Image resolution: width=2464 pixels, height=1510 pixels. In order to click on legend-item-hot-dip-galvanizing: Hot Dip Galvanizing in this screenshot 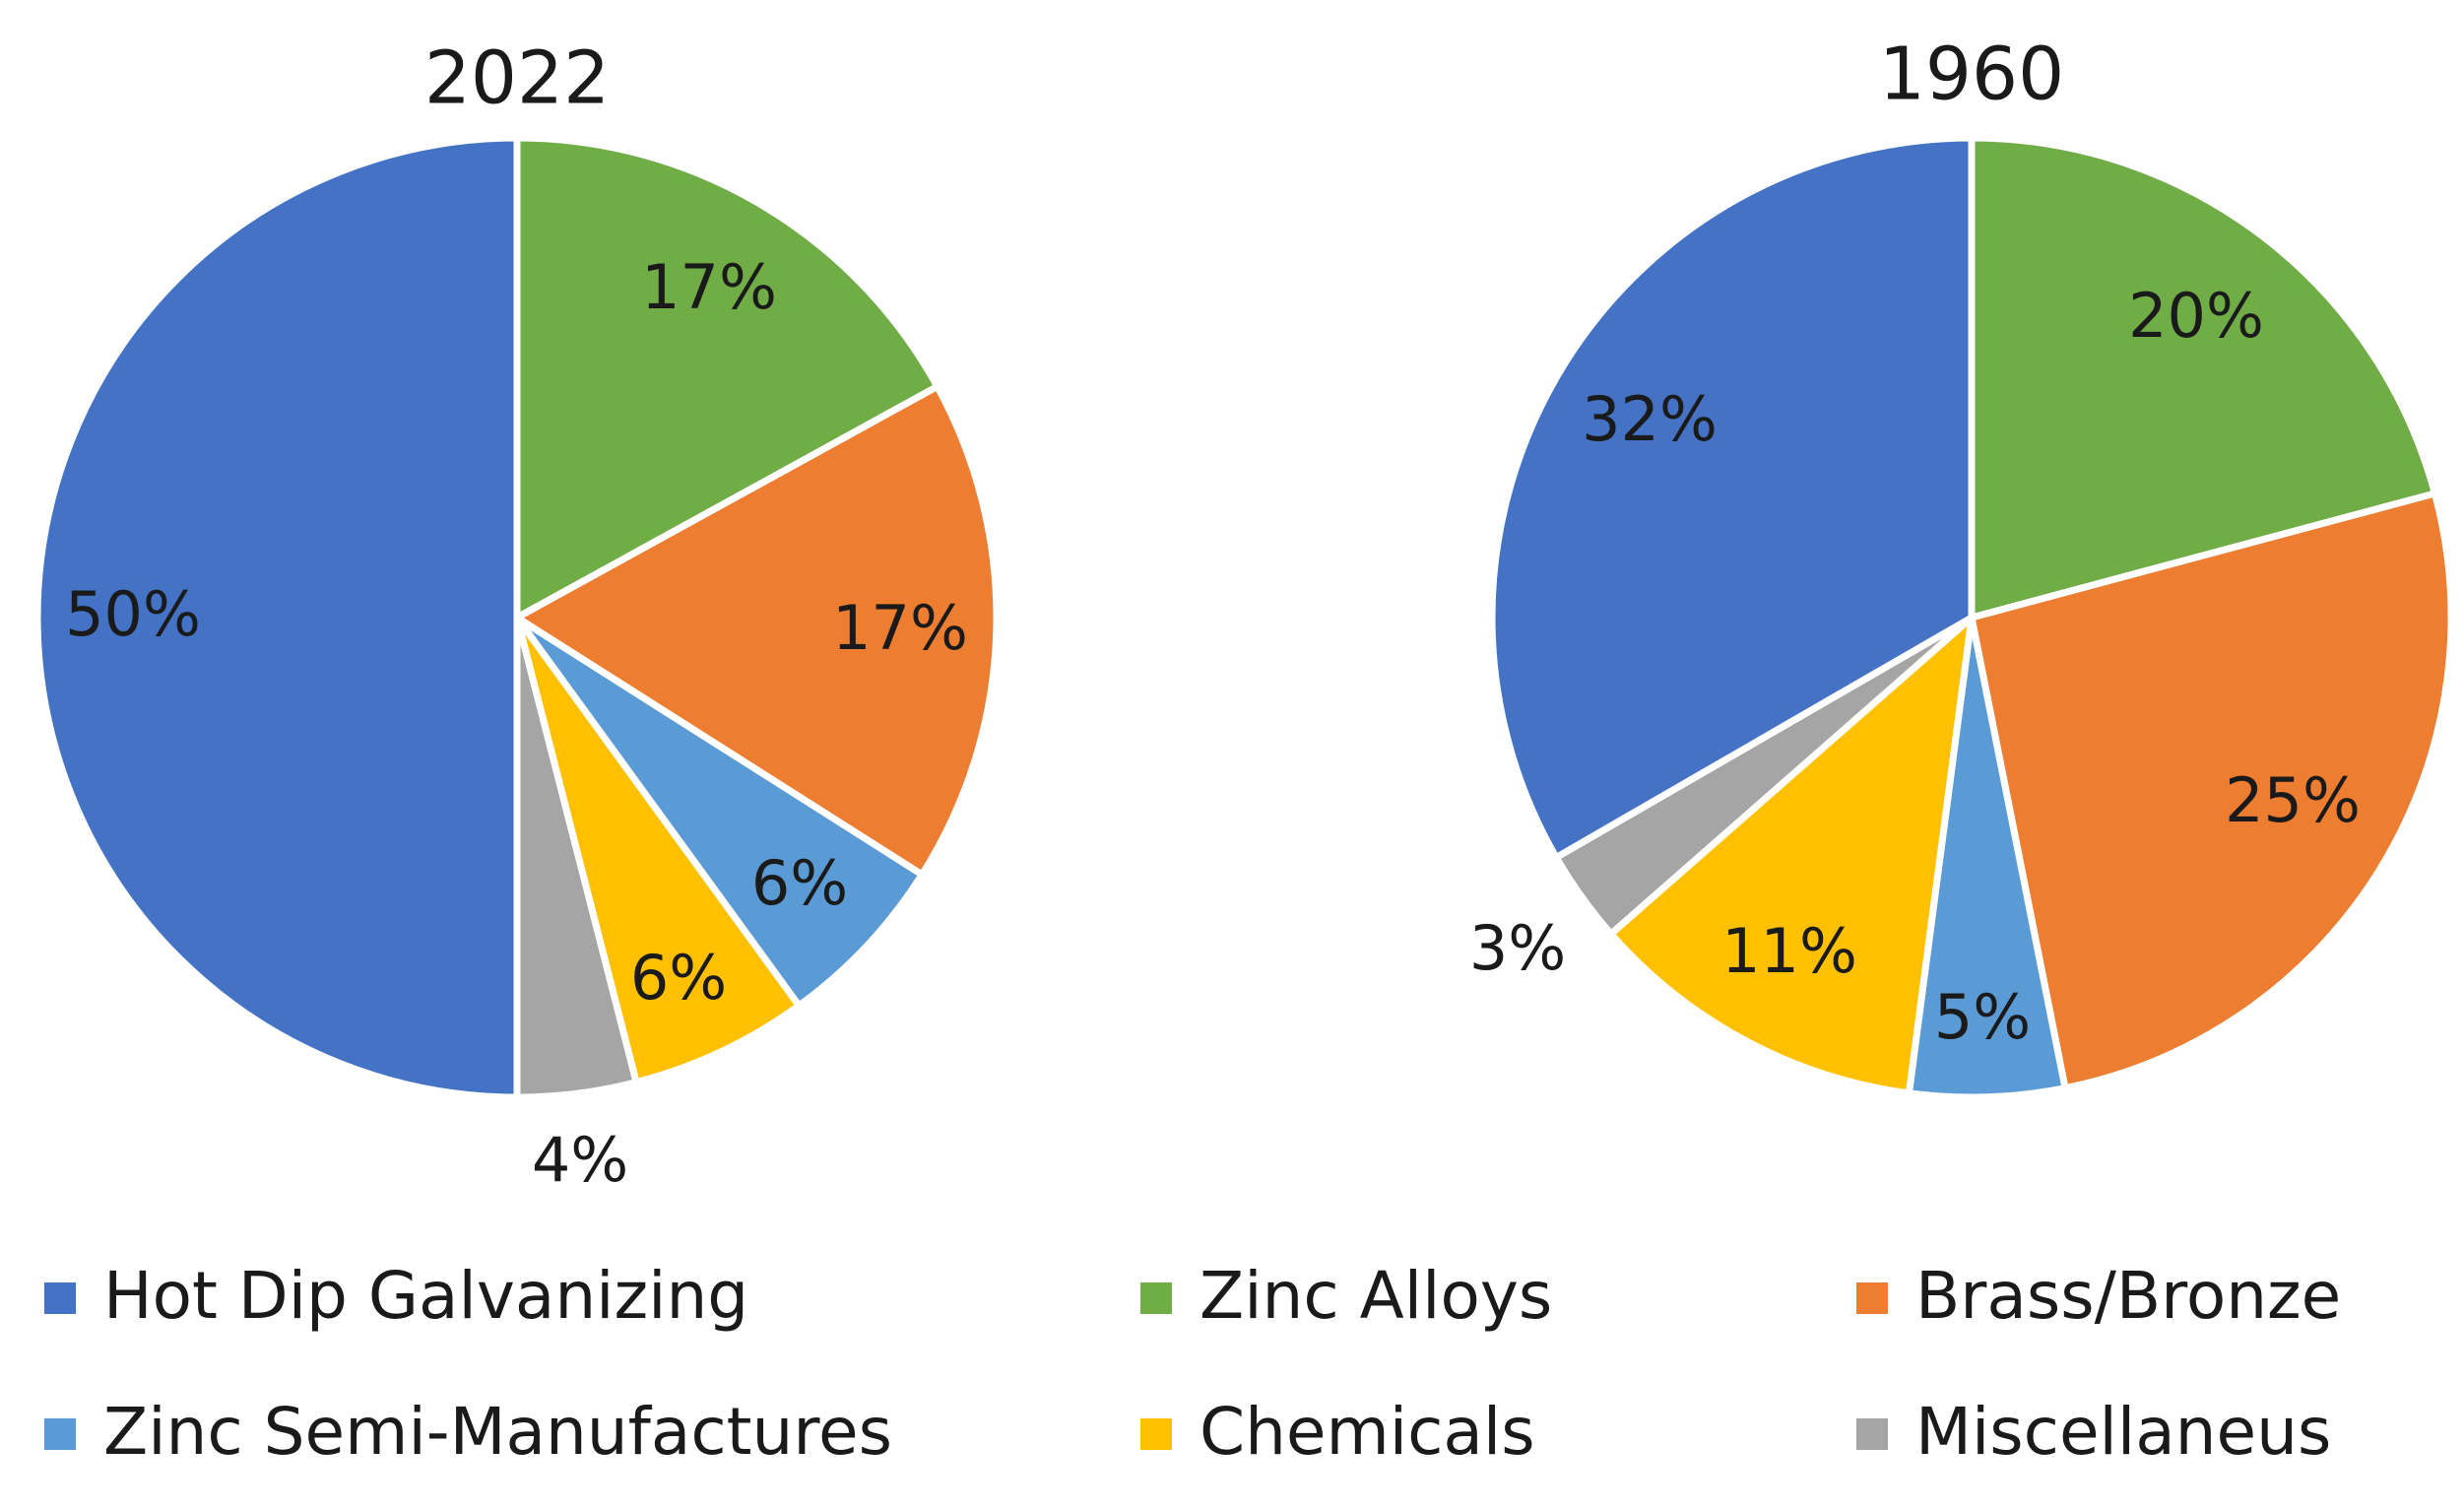, I will do `click(396, 1296)`.